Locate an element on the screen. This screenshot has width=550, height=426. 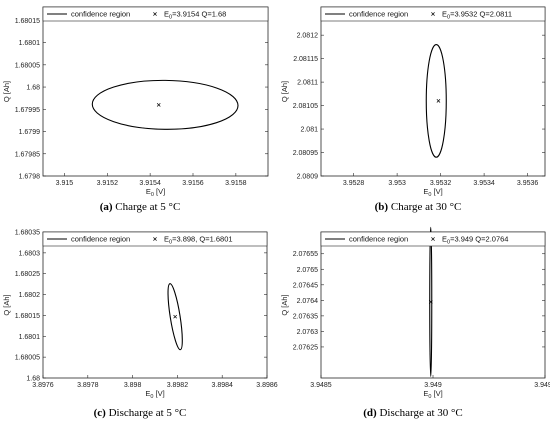
x-tick-label: 3.9485 is located at coordinates (321, 385).